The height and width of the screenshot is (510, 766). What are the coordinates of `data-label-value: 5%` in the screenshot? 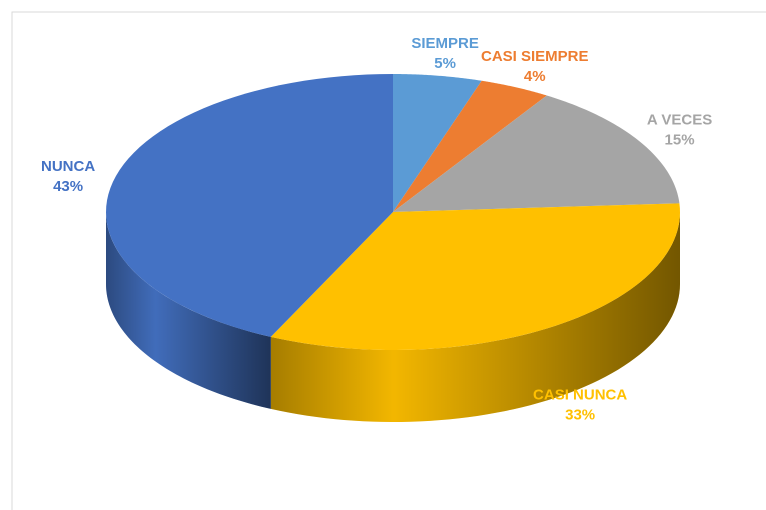 It's located at (445, 63).